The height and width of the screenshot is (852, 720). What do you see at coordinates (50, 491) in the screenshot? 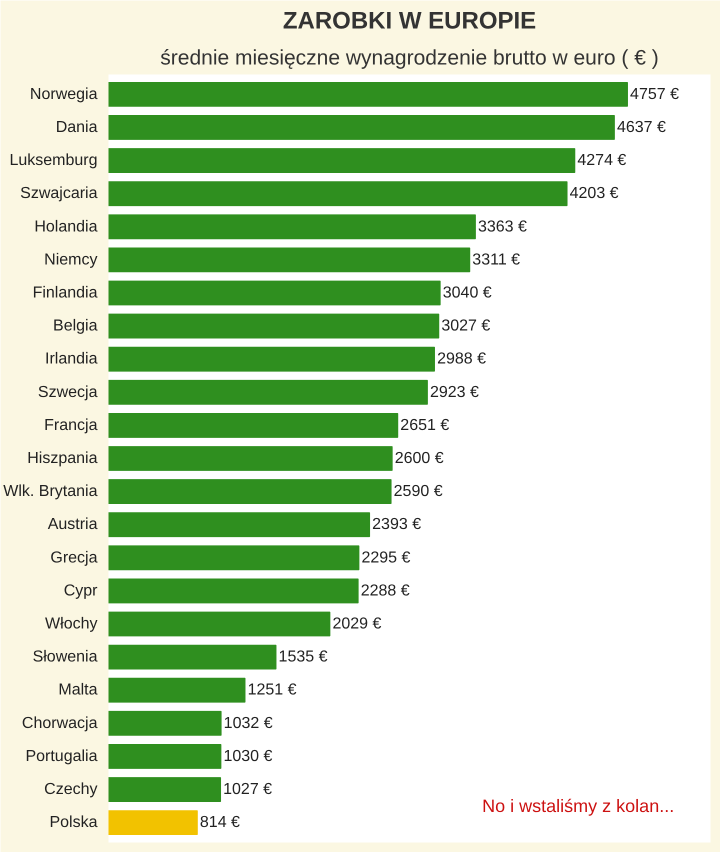
I see `y-tick-label: Wlk. Brytania` at bounding box center [50, 491].